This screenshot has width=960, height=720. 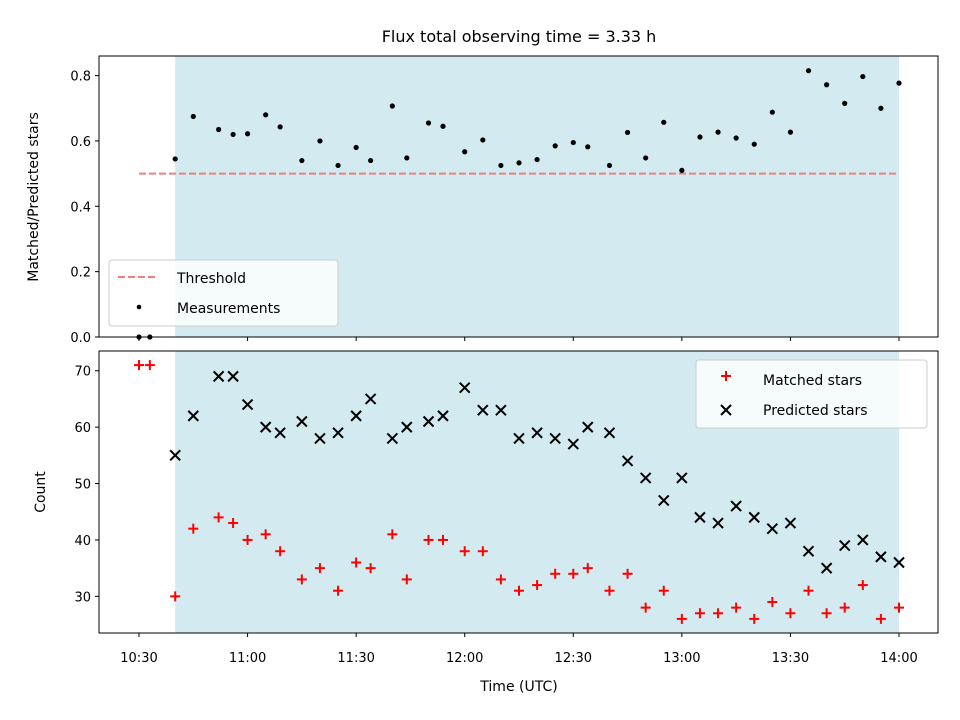 I want to click on x-tick-label: 12:00, so click(x=464, y=658).